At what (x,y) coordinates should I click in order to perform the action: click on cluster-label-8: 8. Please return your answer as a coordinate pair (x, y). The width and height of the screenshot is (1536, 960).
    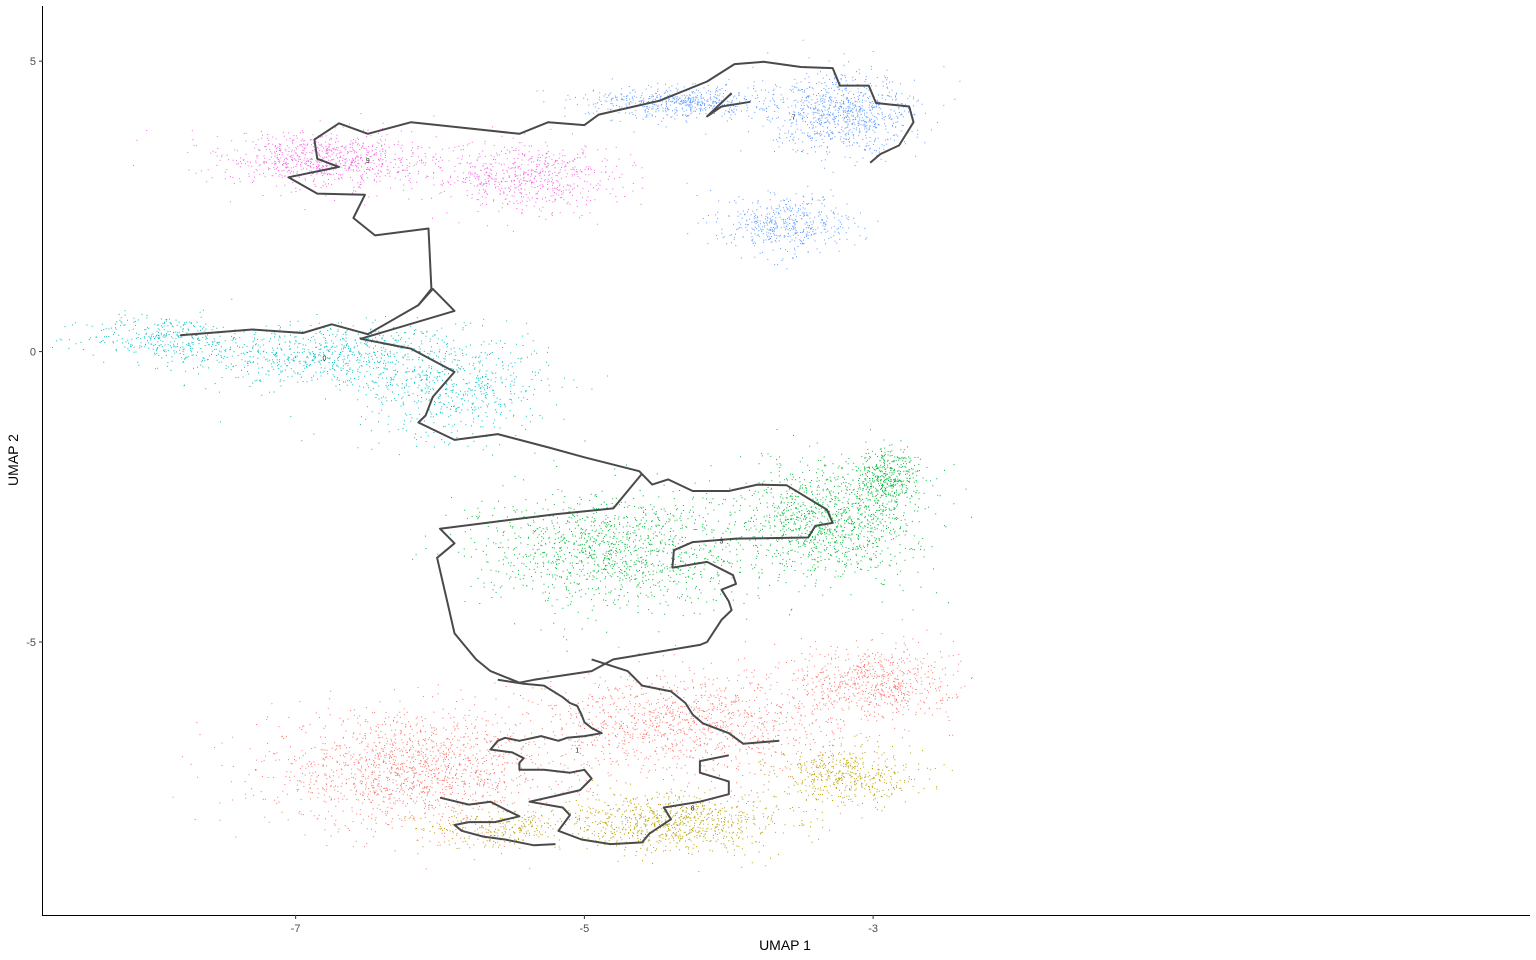
    Looking at the image, I should click on (693, 809).